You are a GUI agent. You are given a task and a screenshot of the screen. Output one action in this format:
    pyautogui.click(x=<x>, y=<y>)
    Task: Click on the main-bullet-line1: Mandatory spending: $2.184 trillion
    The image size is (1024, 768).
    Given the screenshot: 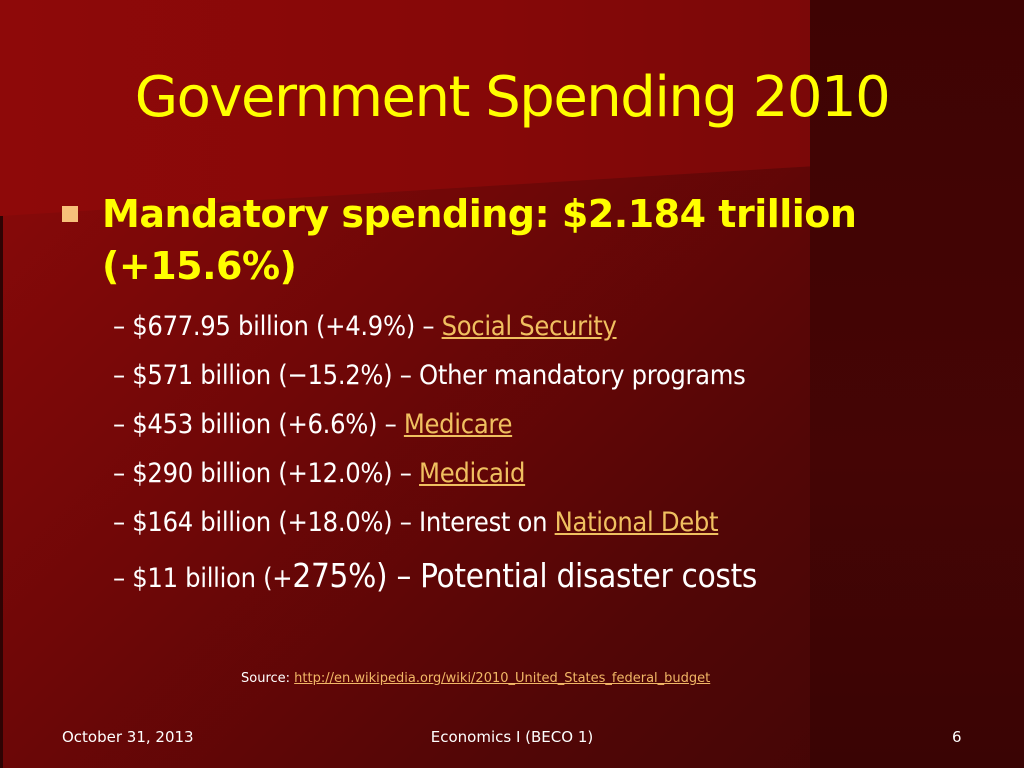 What is the action you would take?
    pyautogui.click(x=479, y=214)
    